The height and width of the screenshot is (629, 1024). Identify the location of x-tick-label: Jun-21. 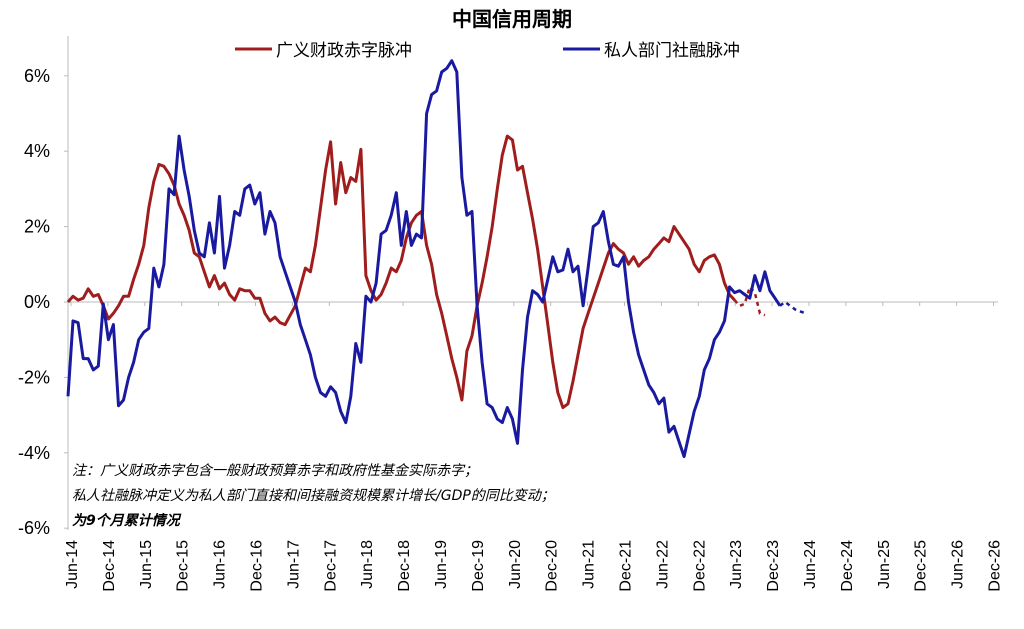
(589, 564).